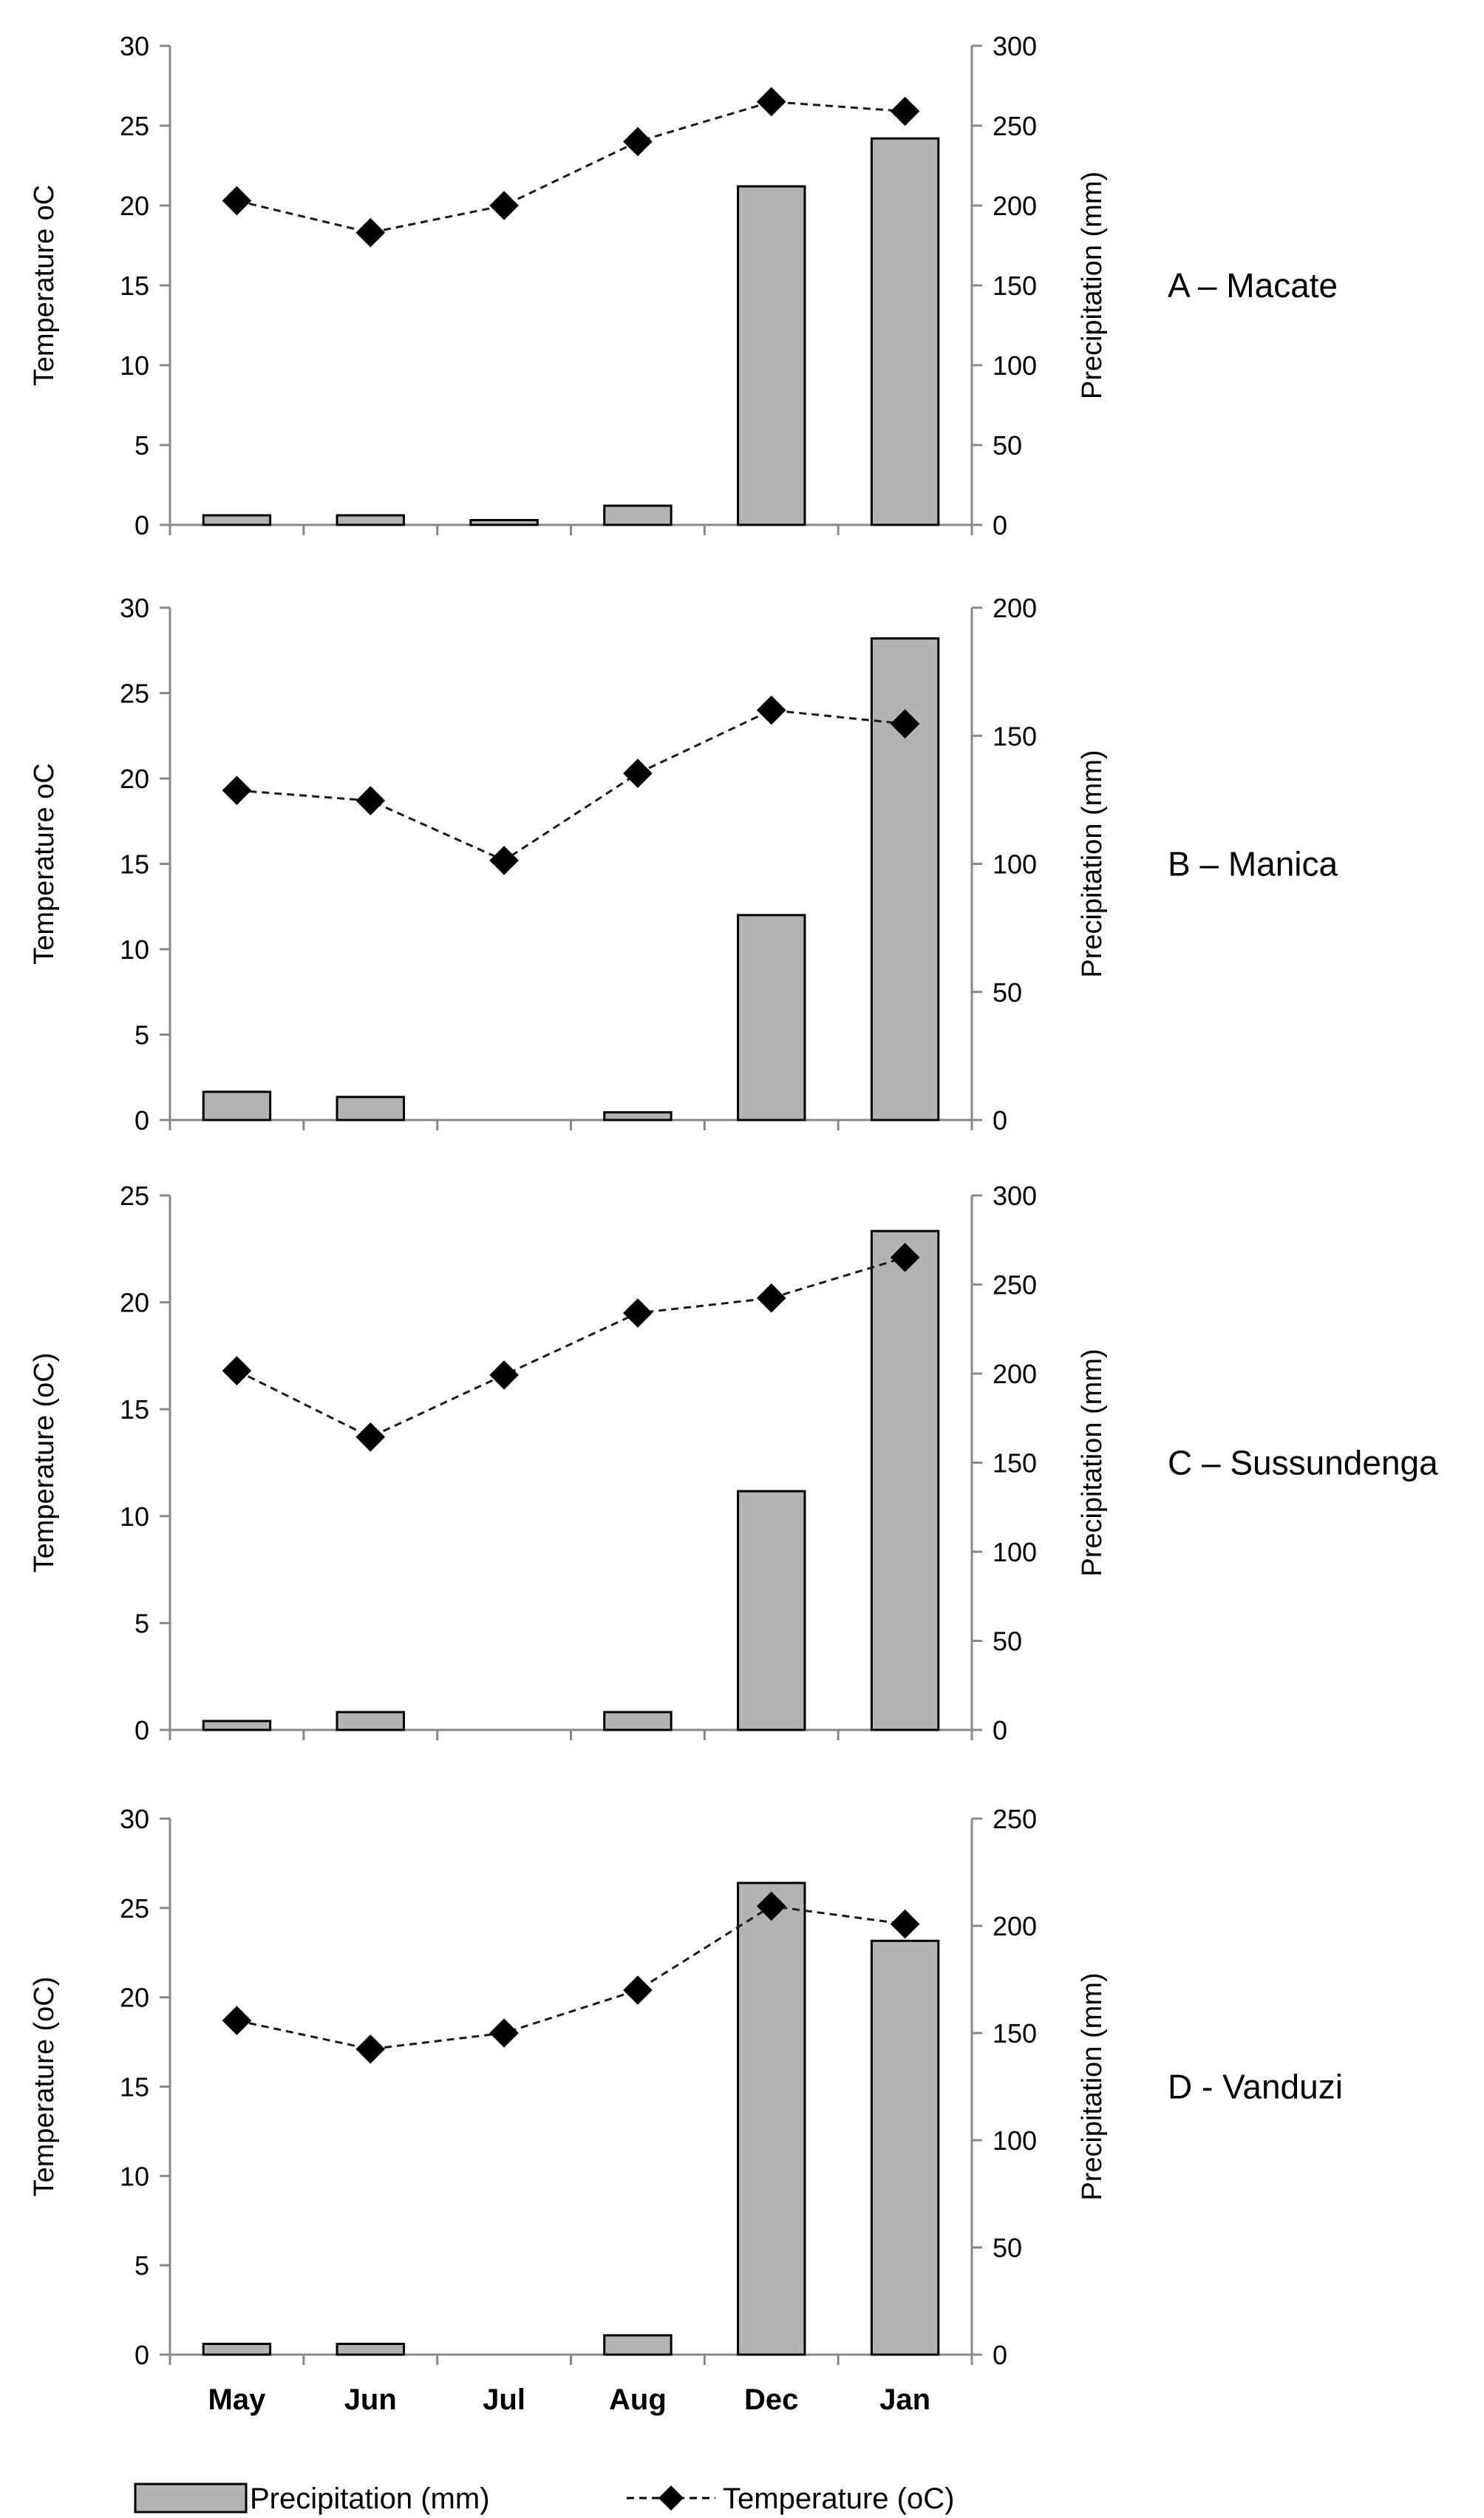 The image size is (1484, 2518). Describe the element at coordinates (504, 2400) in the screenshot. I see `category-label: Jul` at that location.